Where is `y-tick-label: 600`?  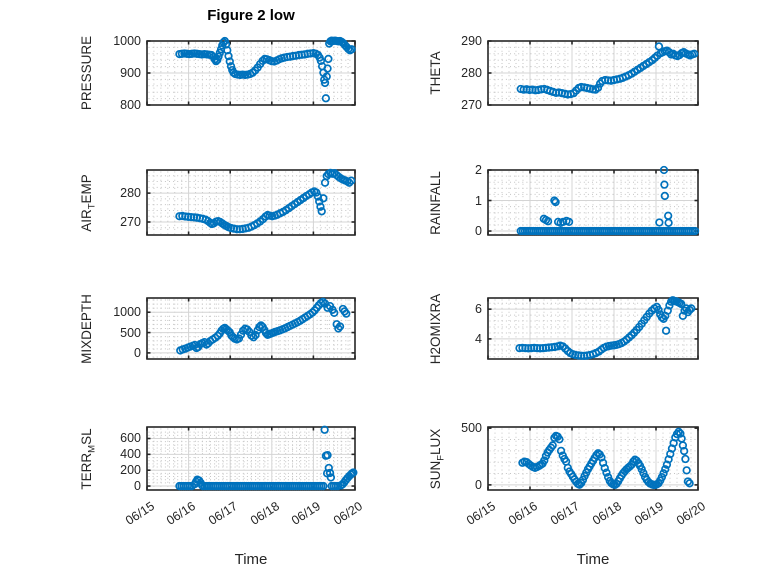 y-tick-label: 600 is located at coordinates (130, 438).